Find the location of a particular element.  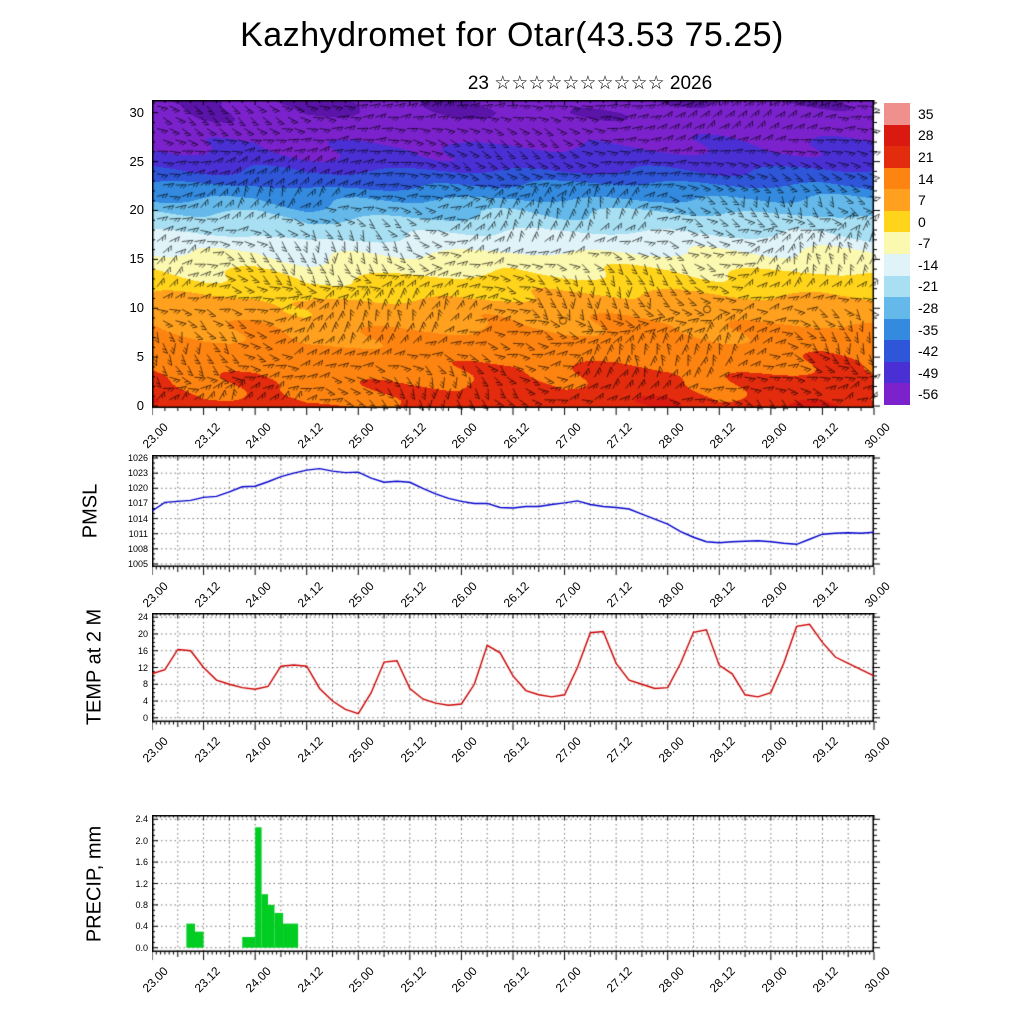

precip-chart is located at coordinates (517, 888).